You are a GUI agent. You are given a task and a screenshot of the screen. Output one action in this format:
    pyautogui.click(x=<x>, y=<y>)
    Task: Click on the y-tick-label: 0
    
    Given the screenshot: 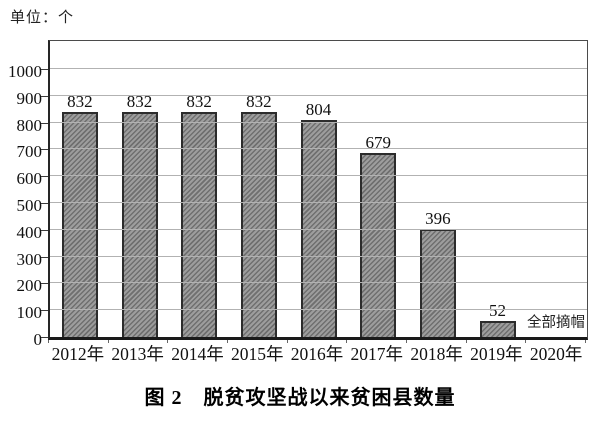 What is the action you would take?
    pyautogui.click(x=38, y=339)
    